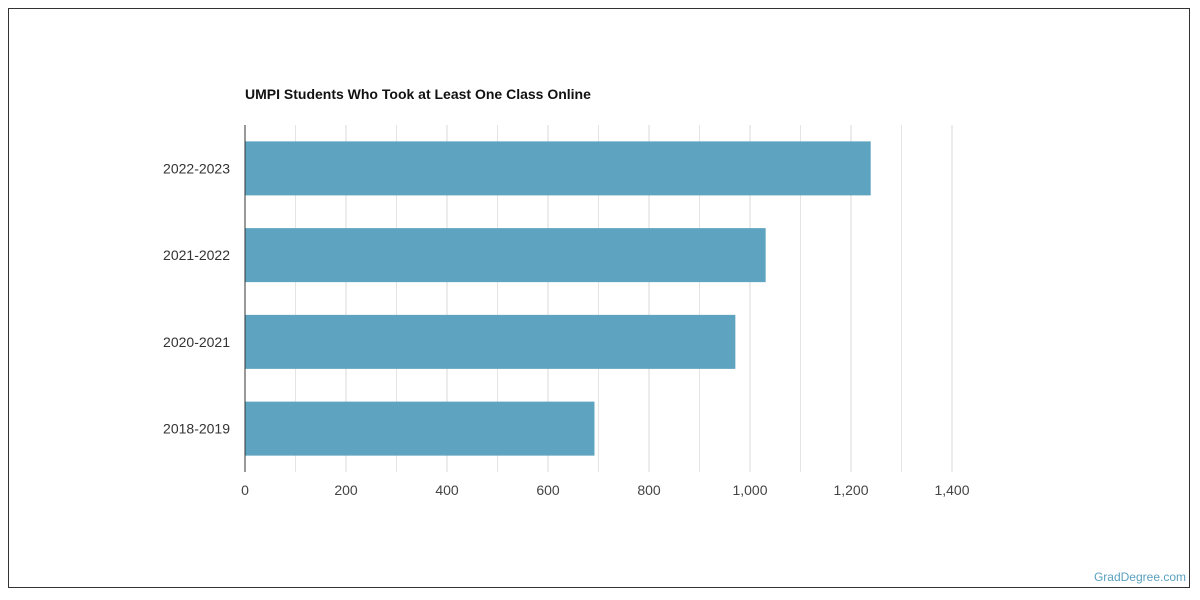 The width and height of the screenshot is (1200, 600). What do you see at coordinates (1139, 577) in the screenshot?
I see `watermark-label: GradDegree.com` at bounding box center [1139, 577].